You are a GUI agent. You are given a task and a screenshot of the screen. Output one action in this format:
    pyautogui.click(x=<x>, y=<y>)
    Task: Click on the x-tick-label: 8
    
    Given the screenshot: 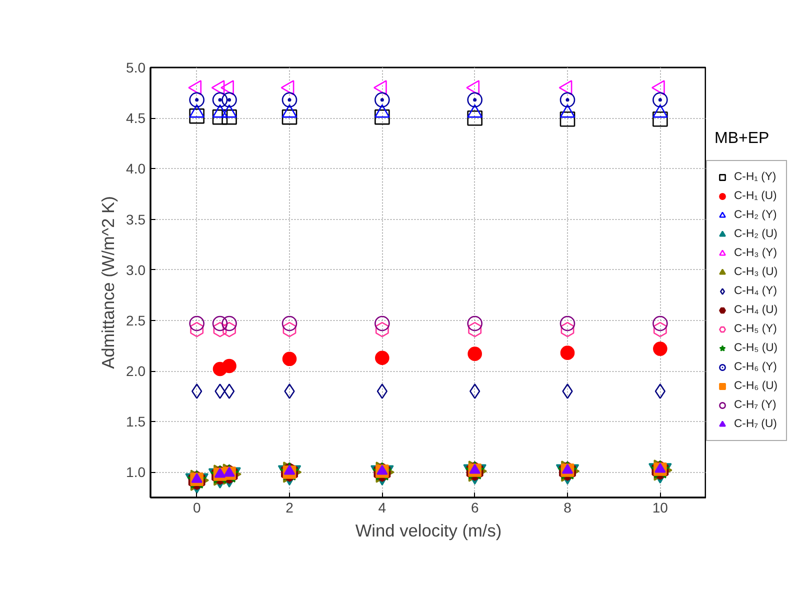 What is the action you would take?
    pyautogui.click(x=568, y=508)
    